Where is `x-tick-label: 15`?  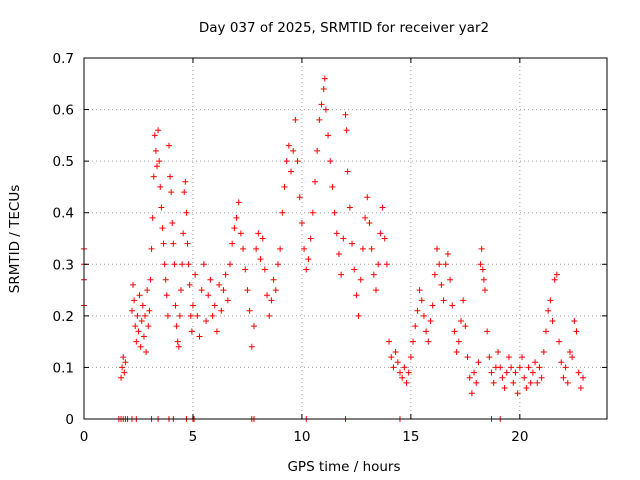
x-tick-label: 15 is located at coordinates (410, 437).